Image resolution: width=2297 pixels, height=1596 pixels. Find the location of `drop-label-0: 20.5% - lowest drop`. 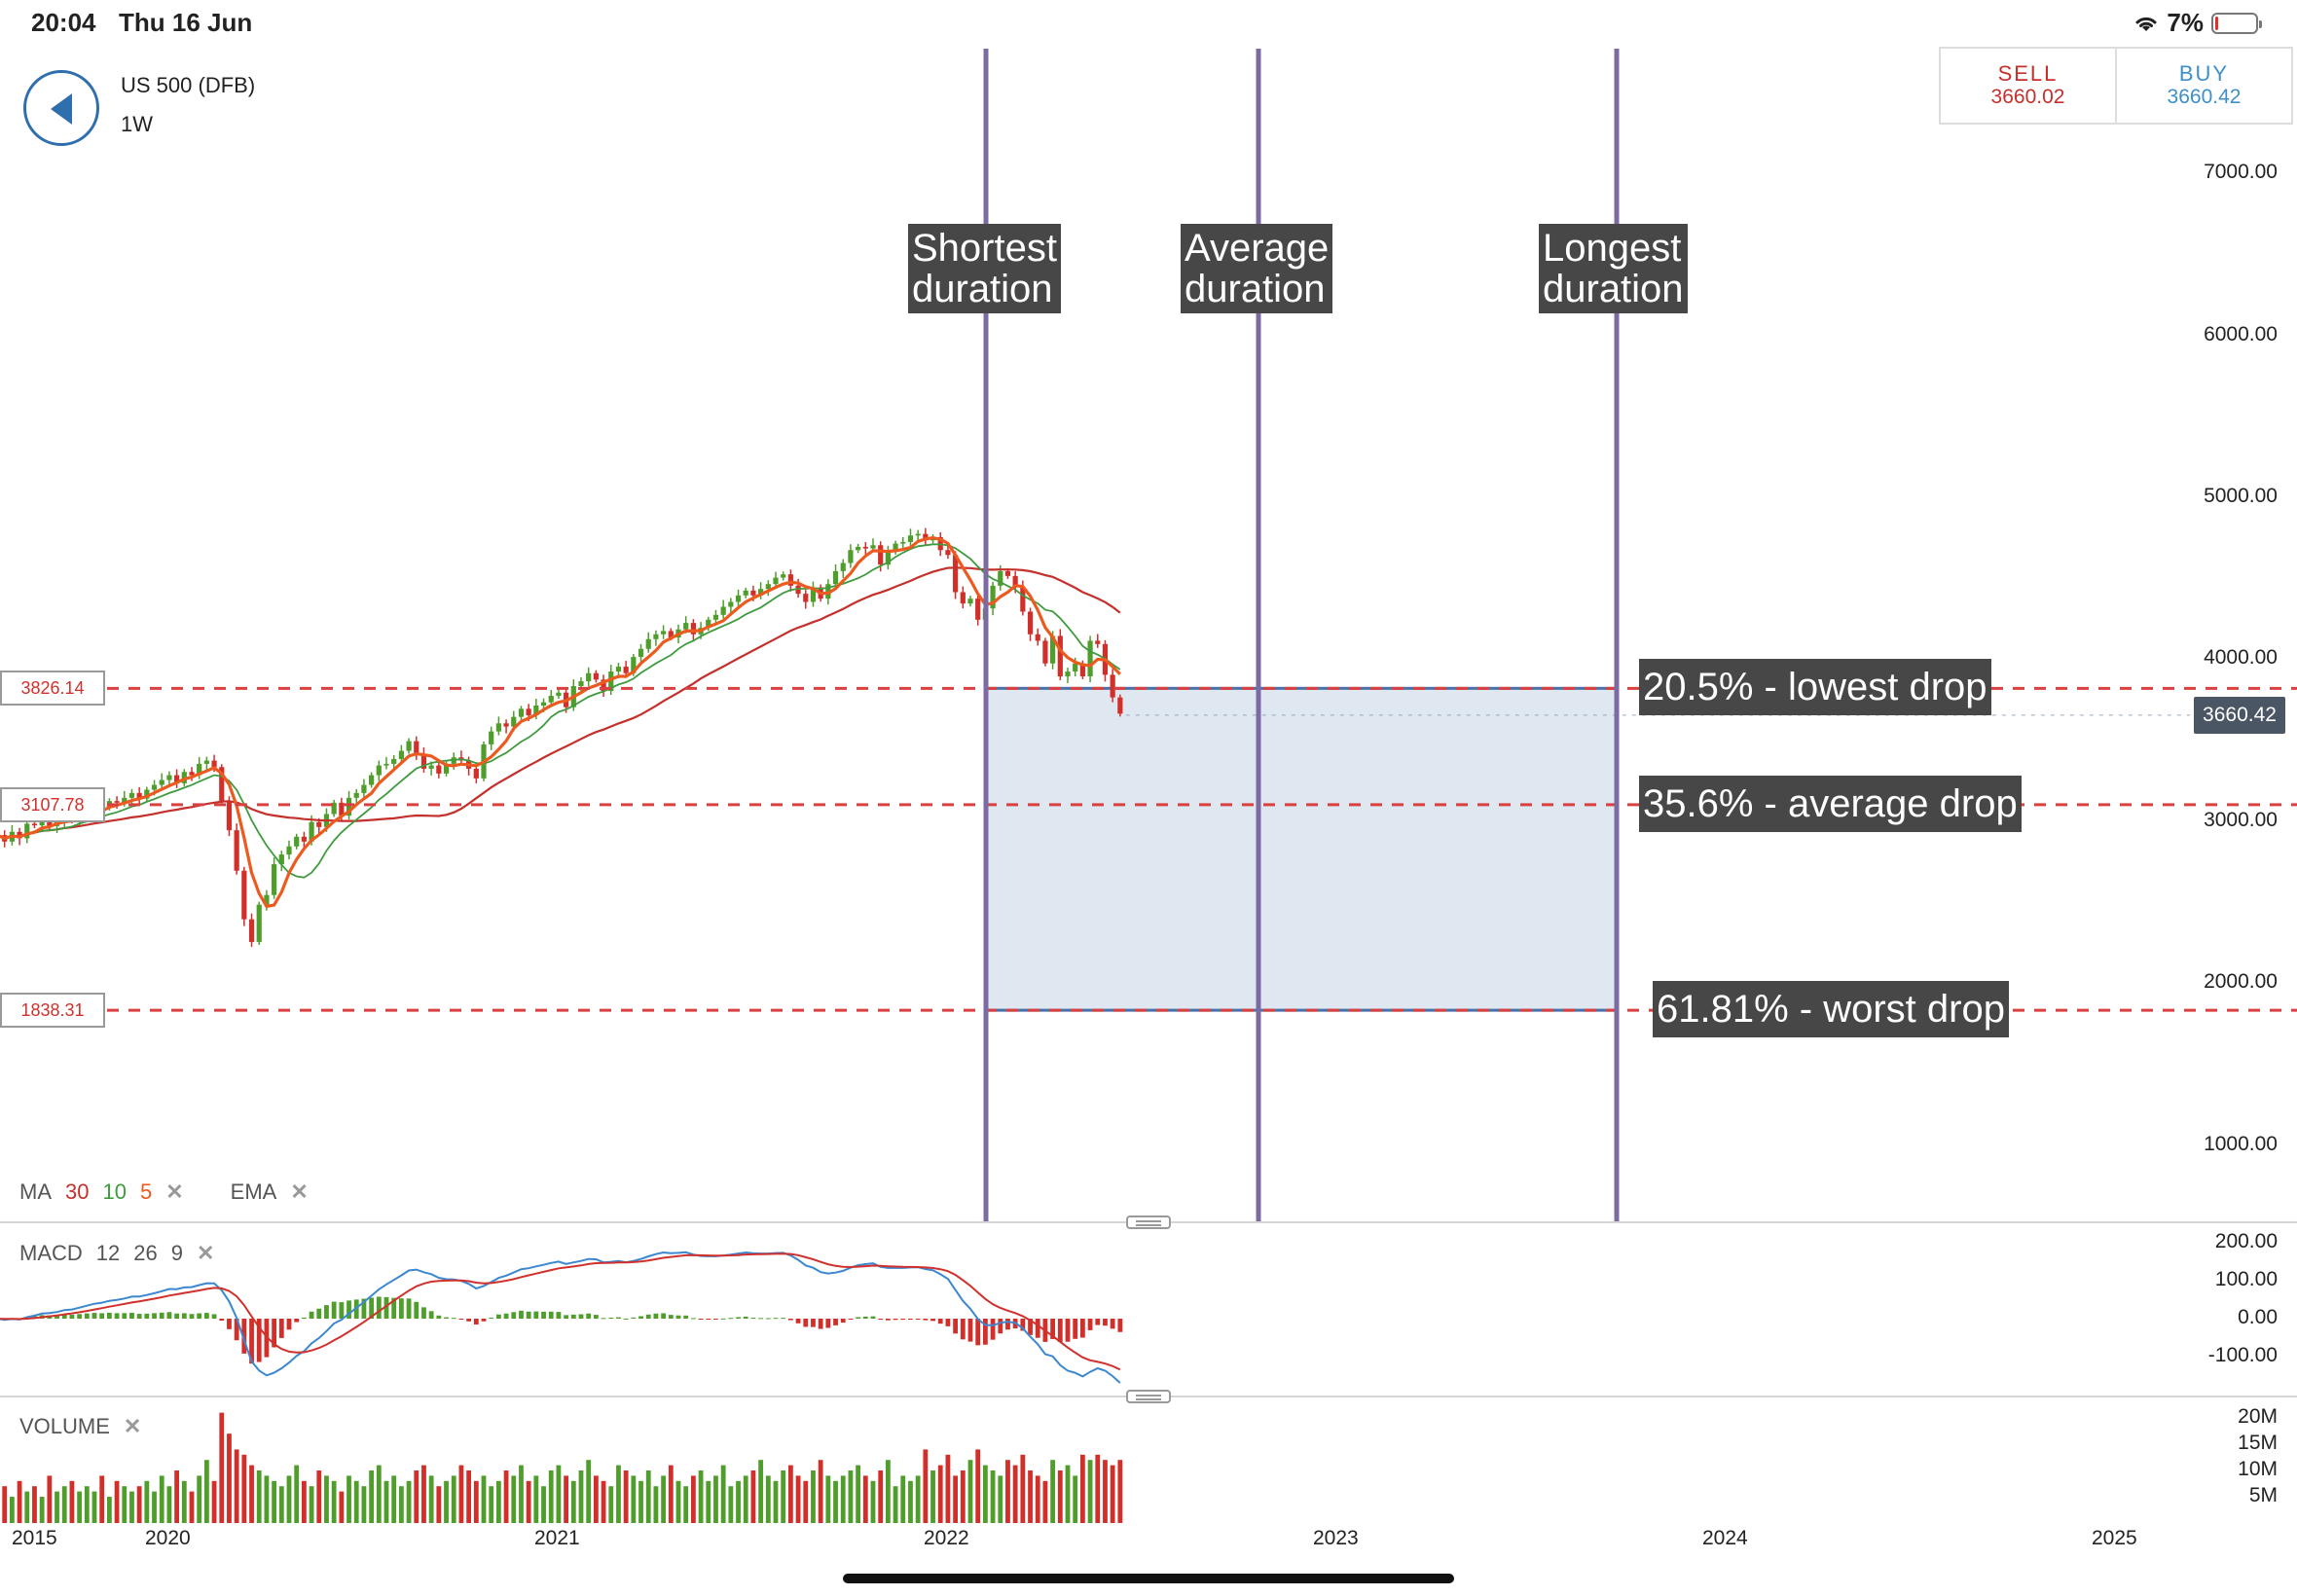

drop-label-0: 20.5% - lowest drop is located at coordinates (1815, 687).